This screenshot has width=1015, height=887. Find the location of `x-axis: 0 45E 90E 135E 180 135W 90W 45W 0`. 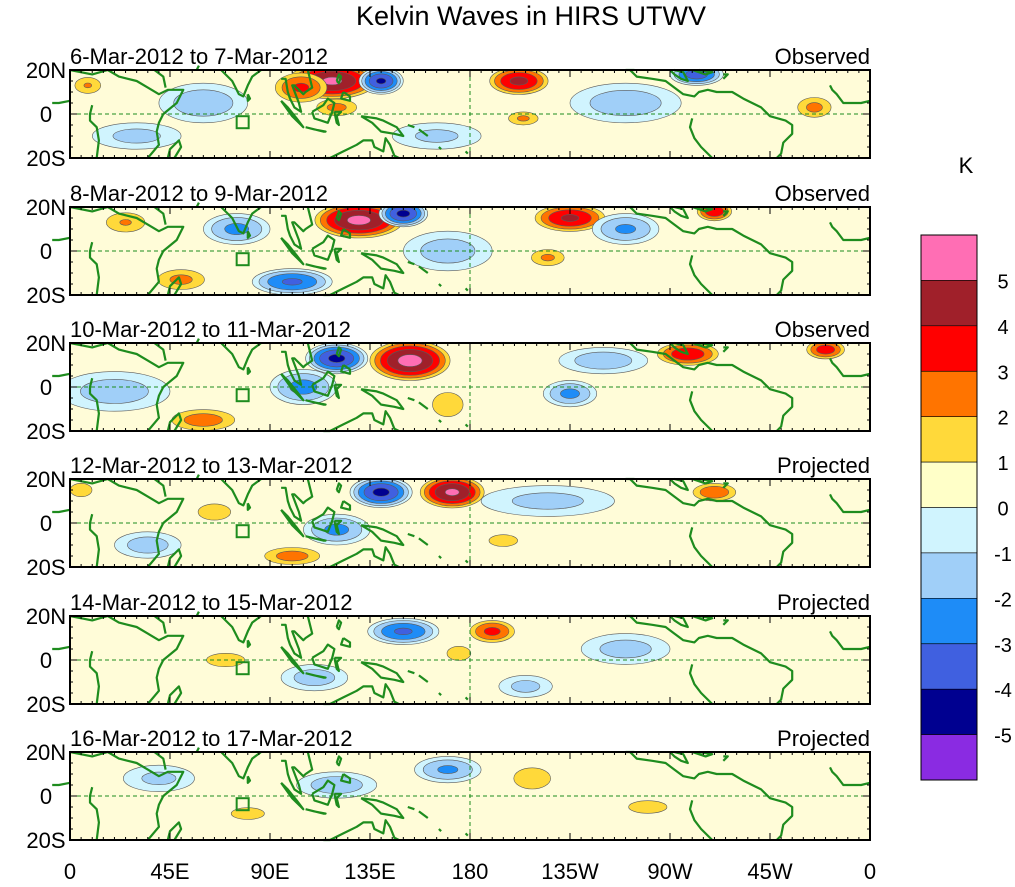

x-axis: 0 45E 90E 135E 180 135W 90W 45W 0 is located at coordinates (470, 871).